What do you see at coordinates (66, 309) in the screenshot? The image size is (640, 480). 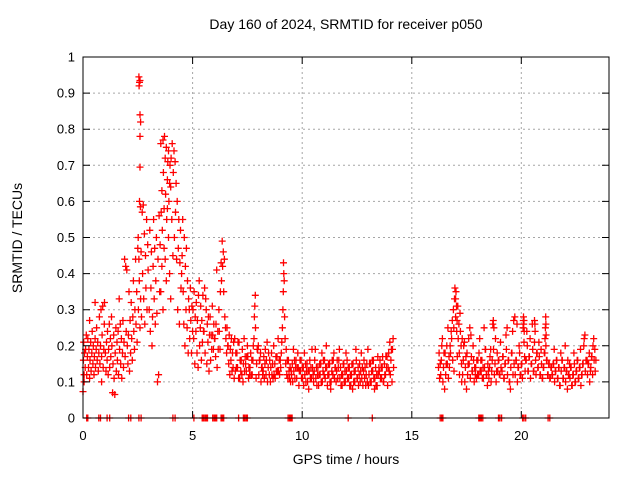 I see `y-tick-label: 0.3` at bounding box center [66, 309].